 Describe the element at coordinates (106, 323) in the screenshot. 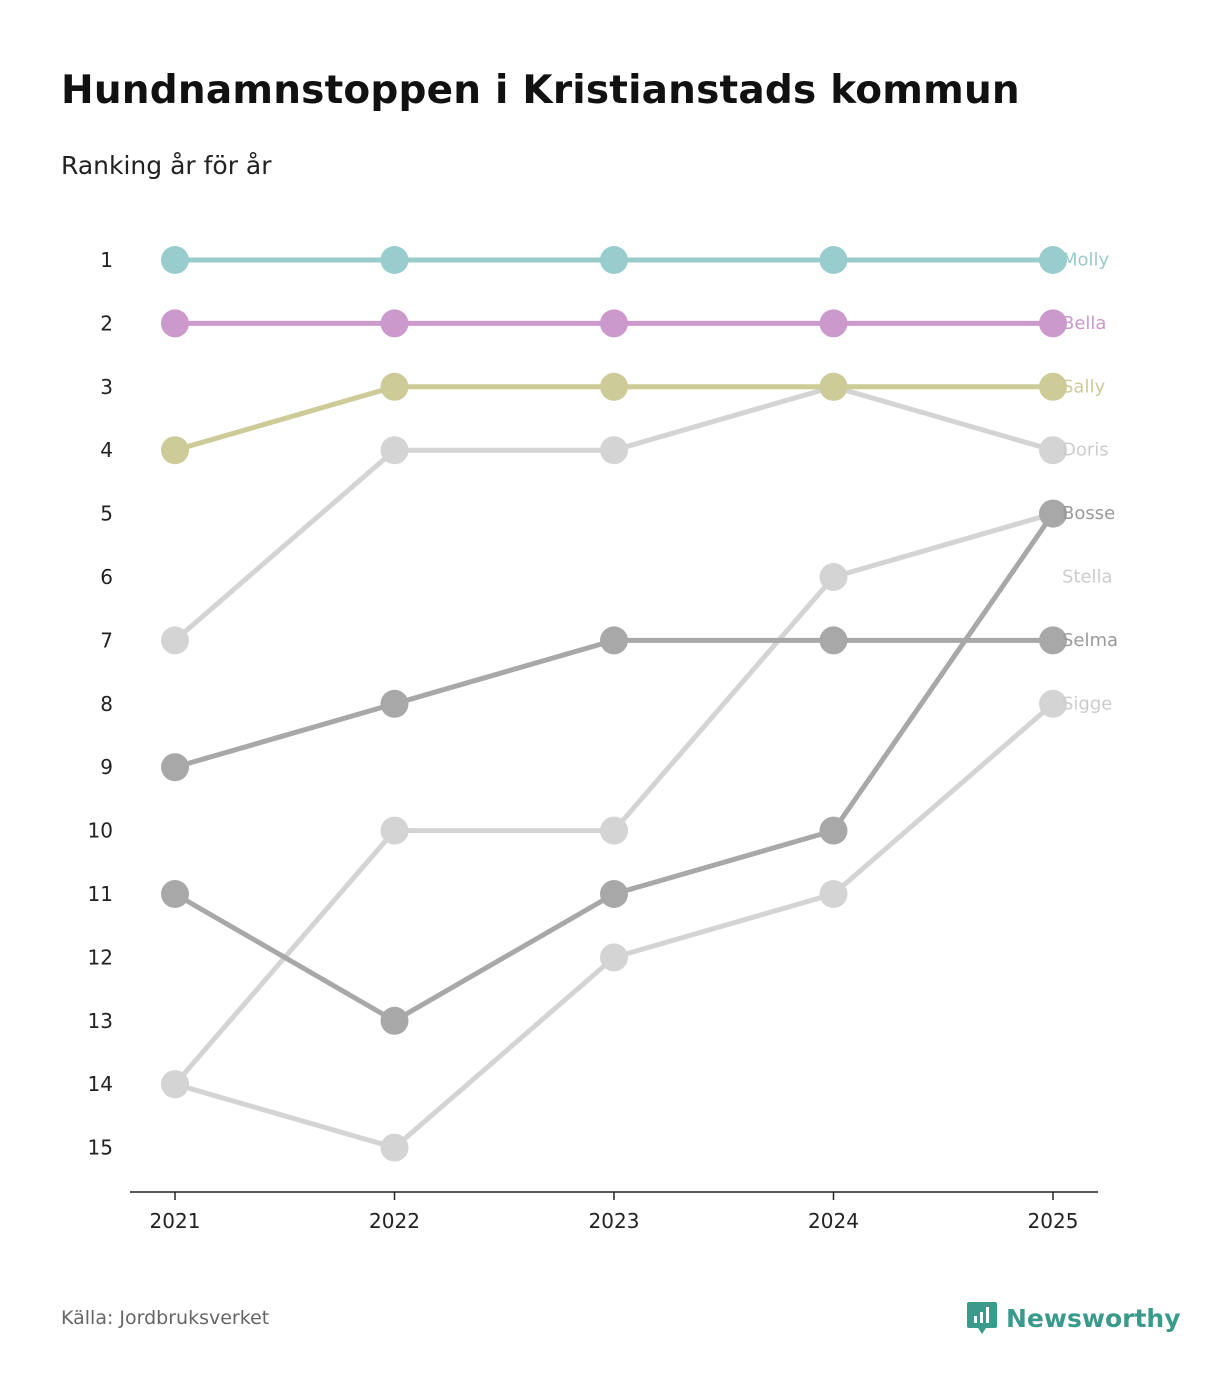

I see `y-tick-label: 2` at that location.